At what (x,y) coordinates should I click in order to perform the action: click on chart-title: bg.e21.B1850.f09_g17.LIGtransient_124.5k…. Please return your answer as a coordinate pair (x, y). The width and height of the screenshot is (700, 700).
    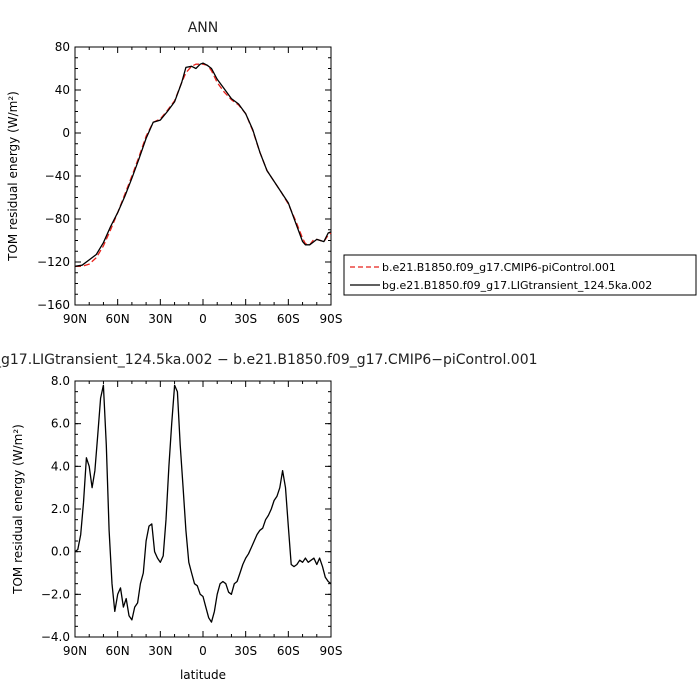
    Looking at the image, I should click on (269, 360).